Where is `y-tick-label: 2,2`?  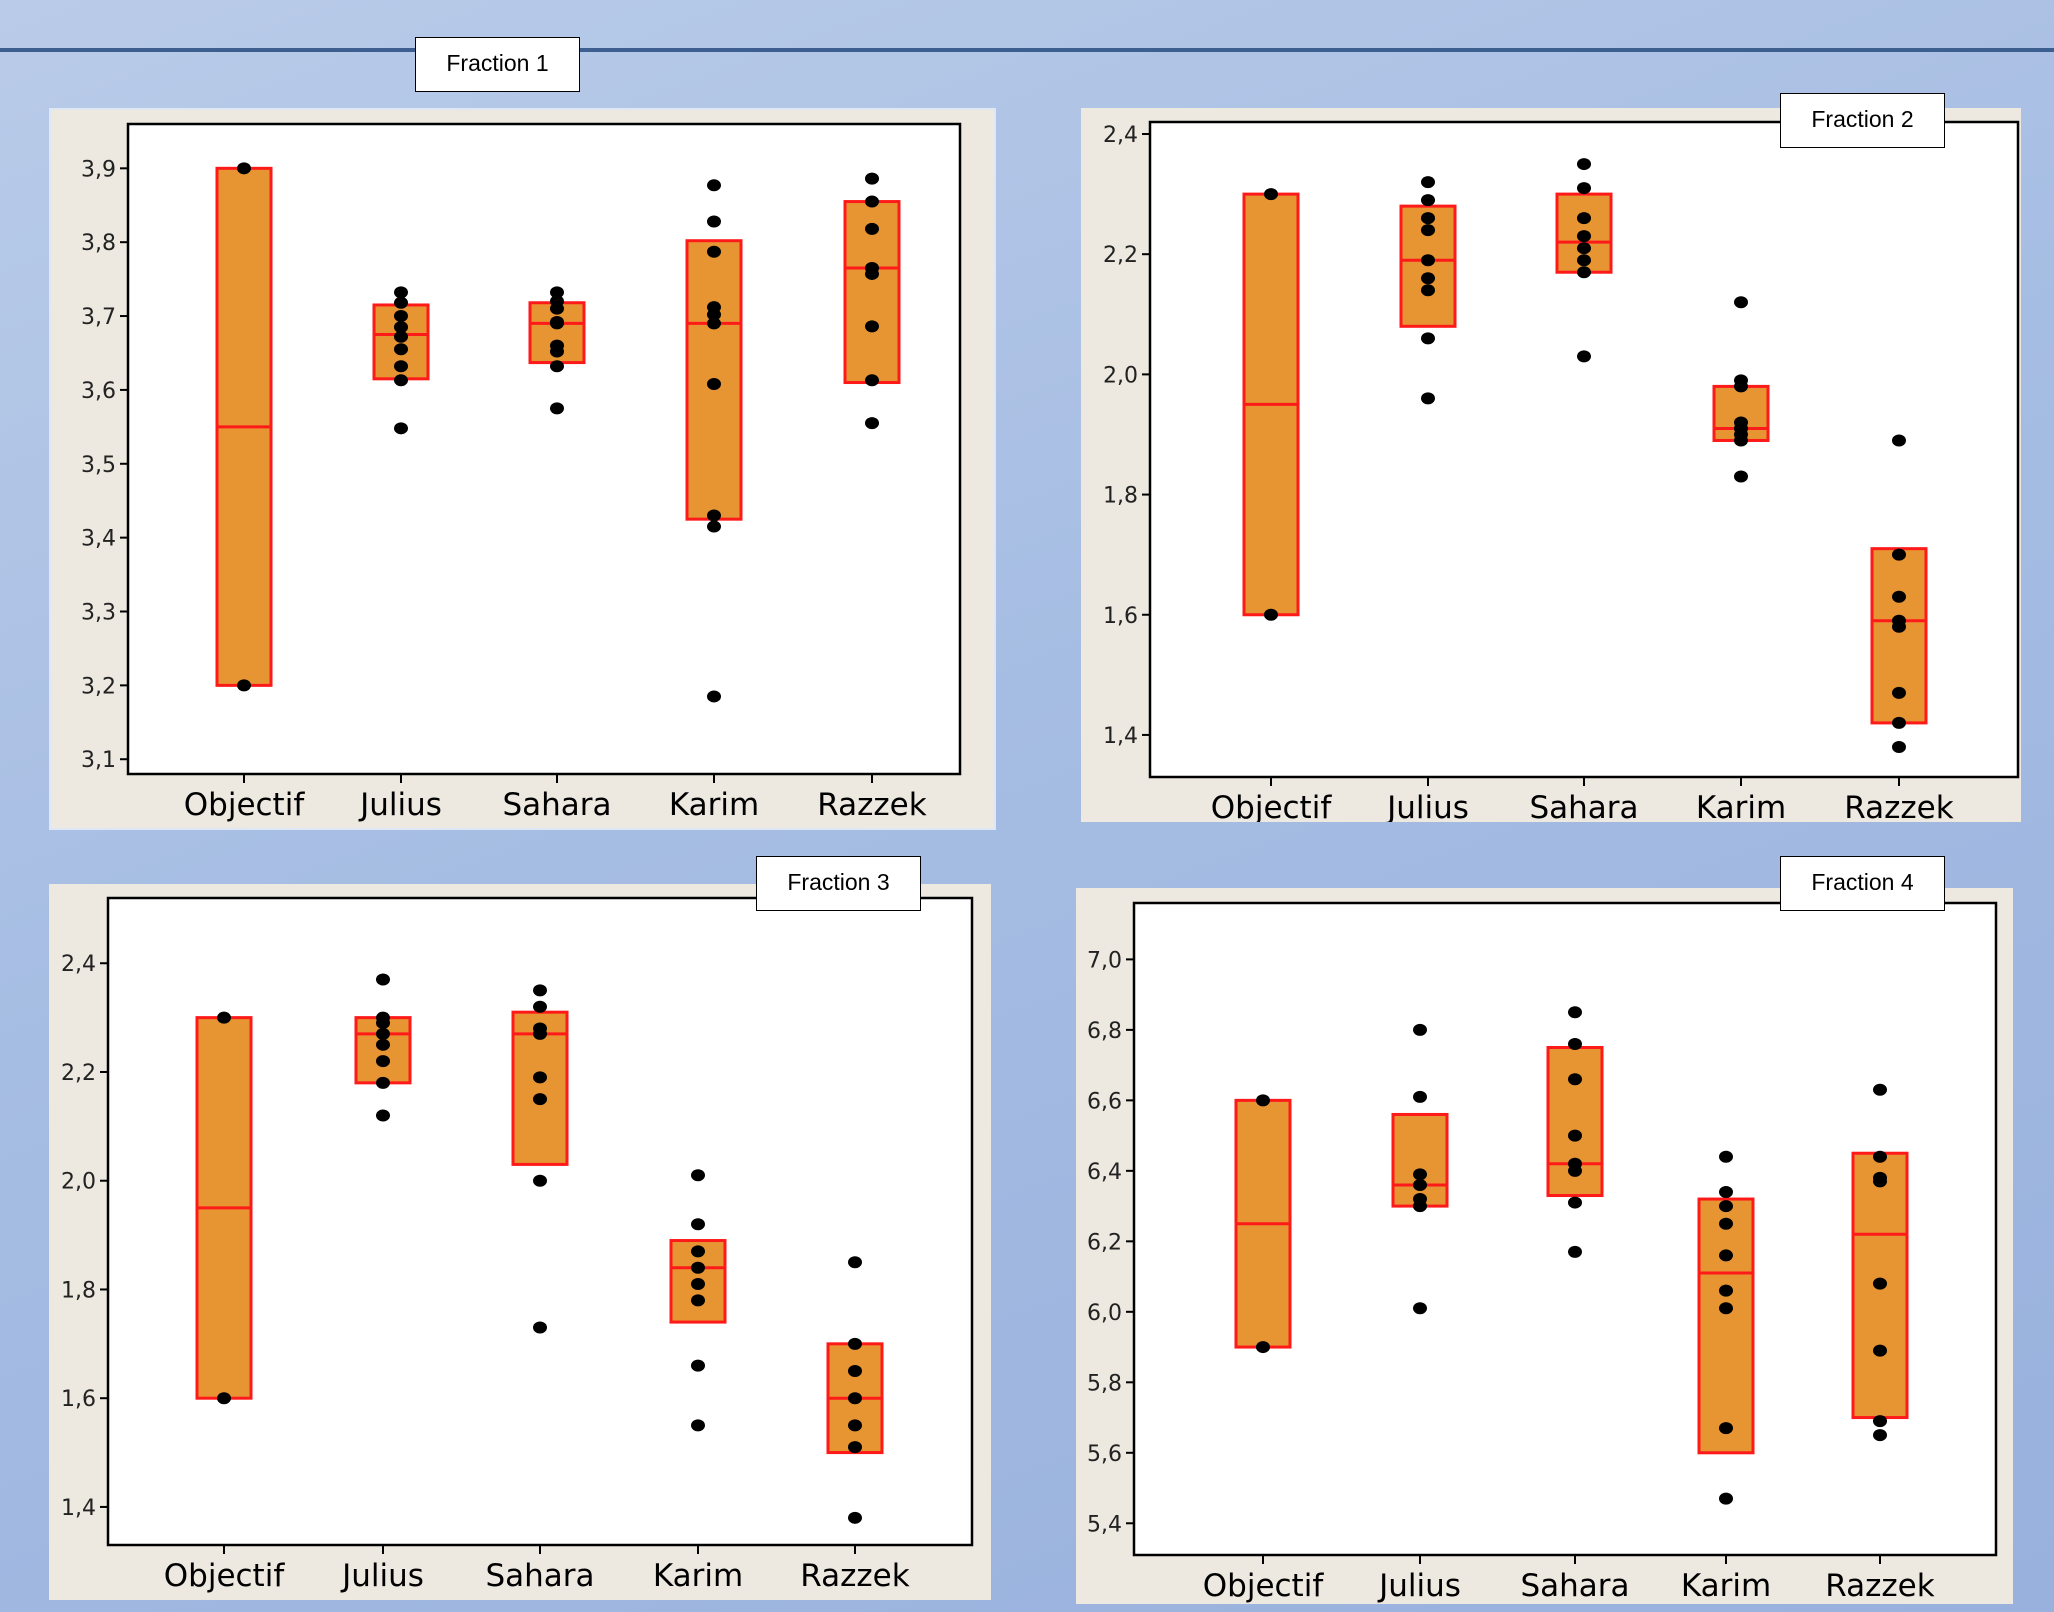
y-tick-label: 2,2 is located at coordinates (1120, 255).